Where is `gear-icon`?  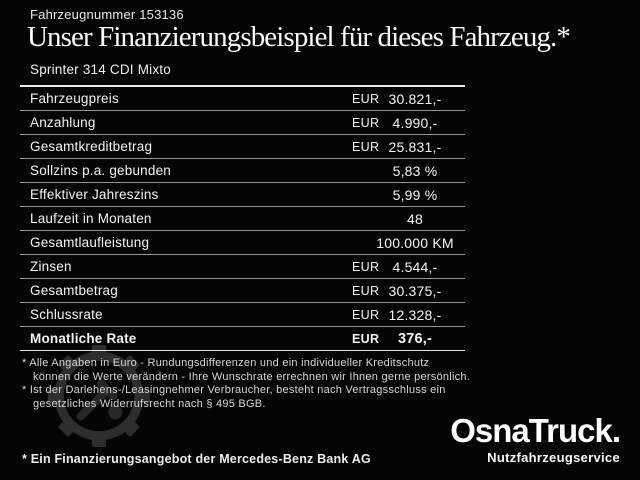 gear-icon is located at coordinates (99, 396).